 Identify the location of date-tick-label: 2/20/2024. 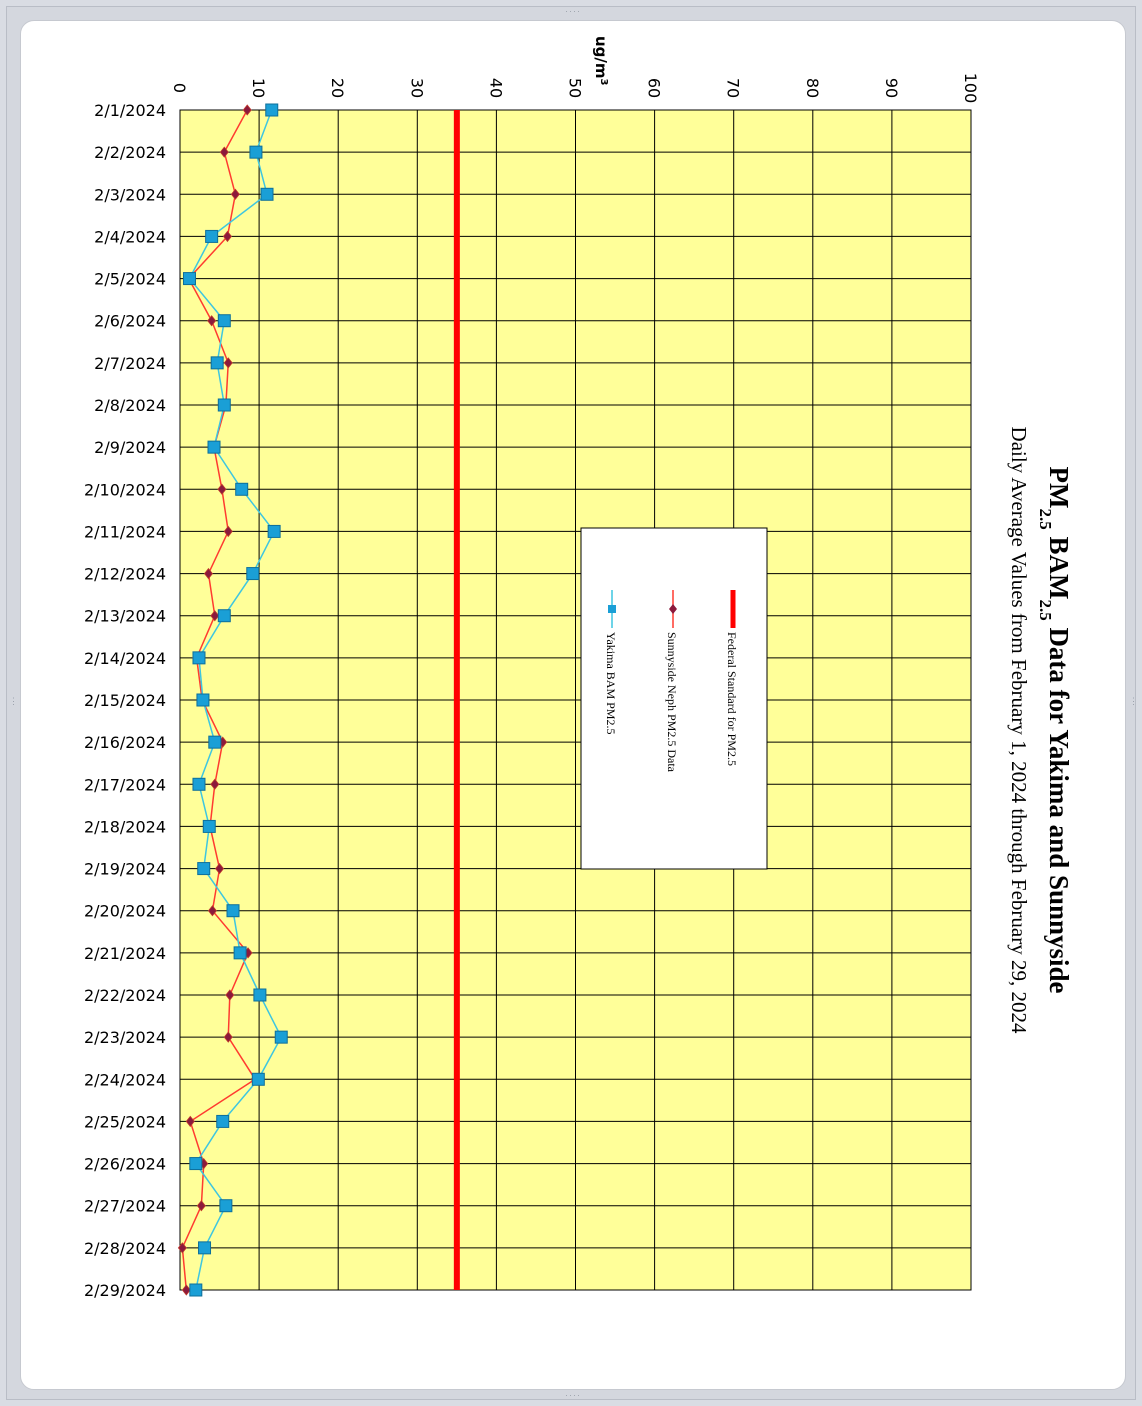
(125, 911).